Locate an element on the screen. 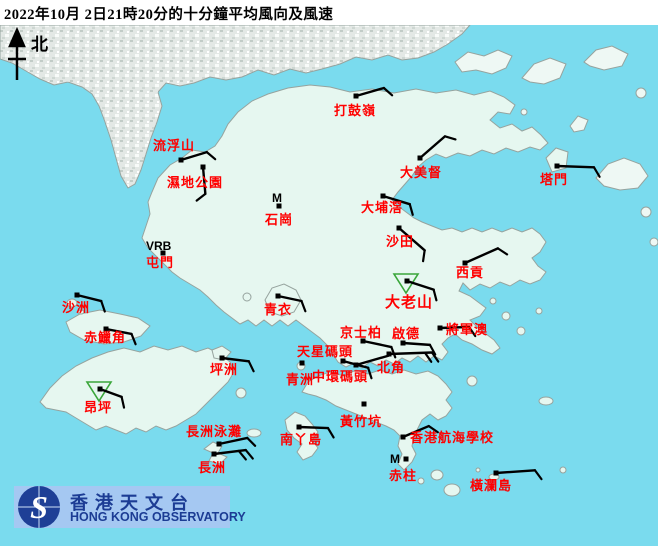 The height and width of the screenshot is (546, 658). station: 青洲 is located at coordinates (299, 373).